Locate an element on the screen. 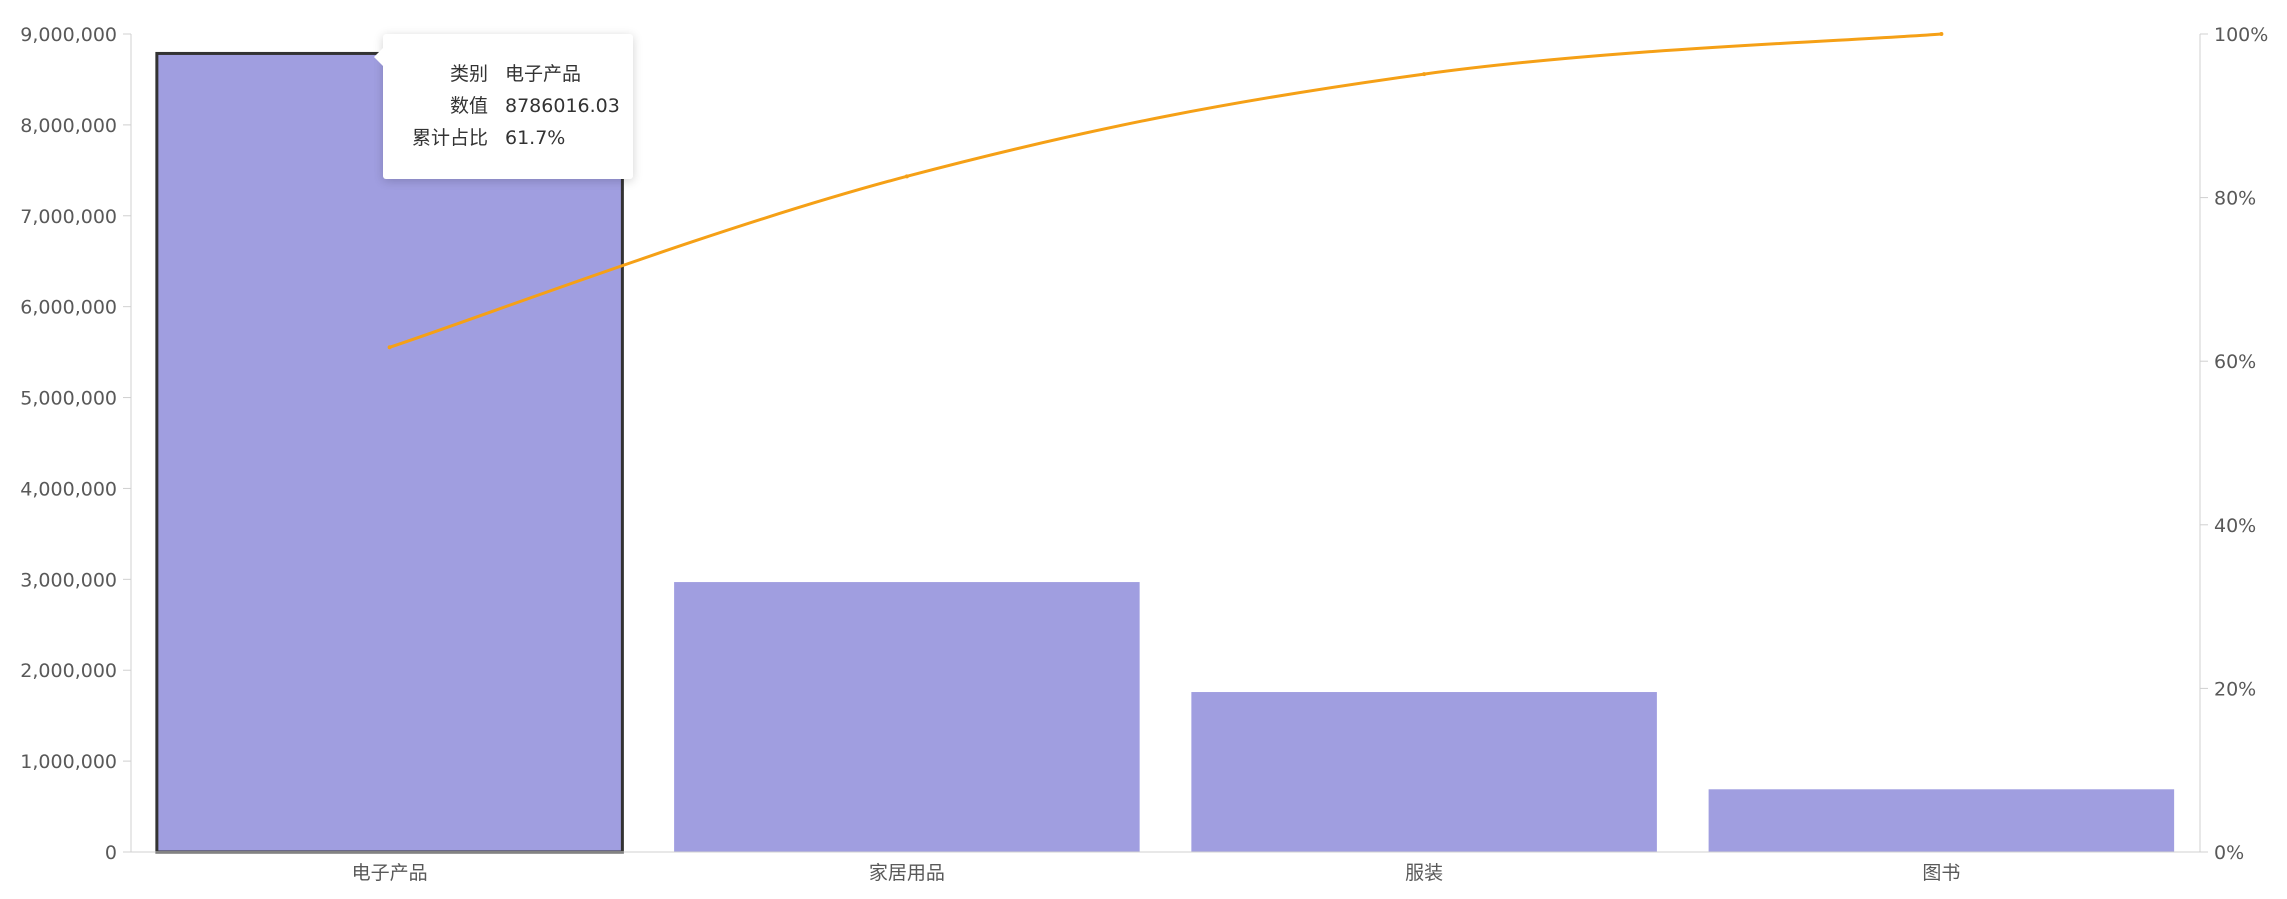  right-axis-tick-label: 100% is located at coordinates (2241, 35).